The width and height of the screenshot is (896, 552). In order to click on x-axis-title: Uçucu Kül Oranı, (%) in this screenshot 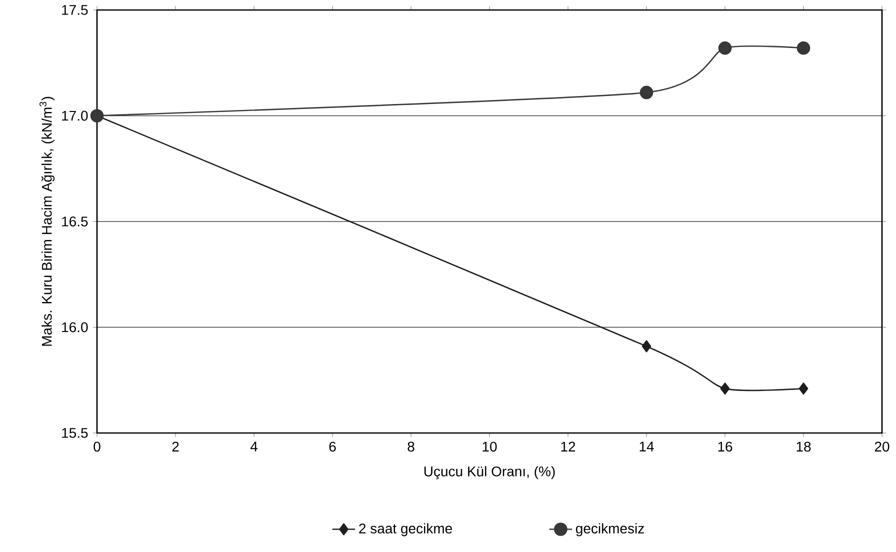, I will do `click(489, 473)`.